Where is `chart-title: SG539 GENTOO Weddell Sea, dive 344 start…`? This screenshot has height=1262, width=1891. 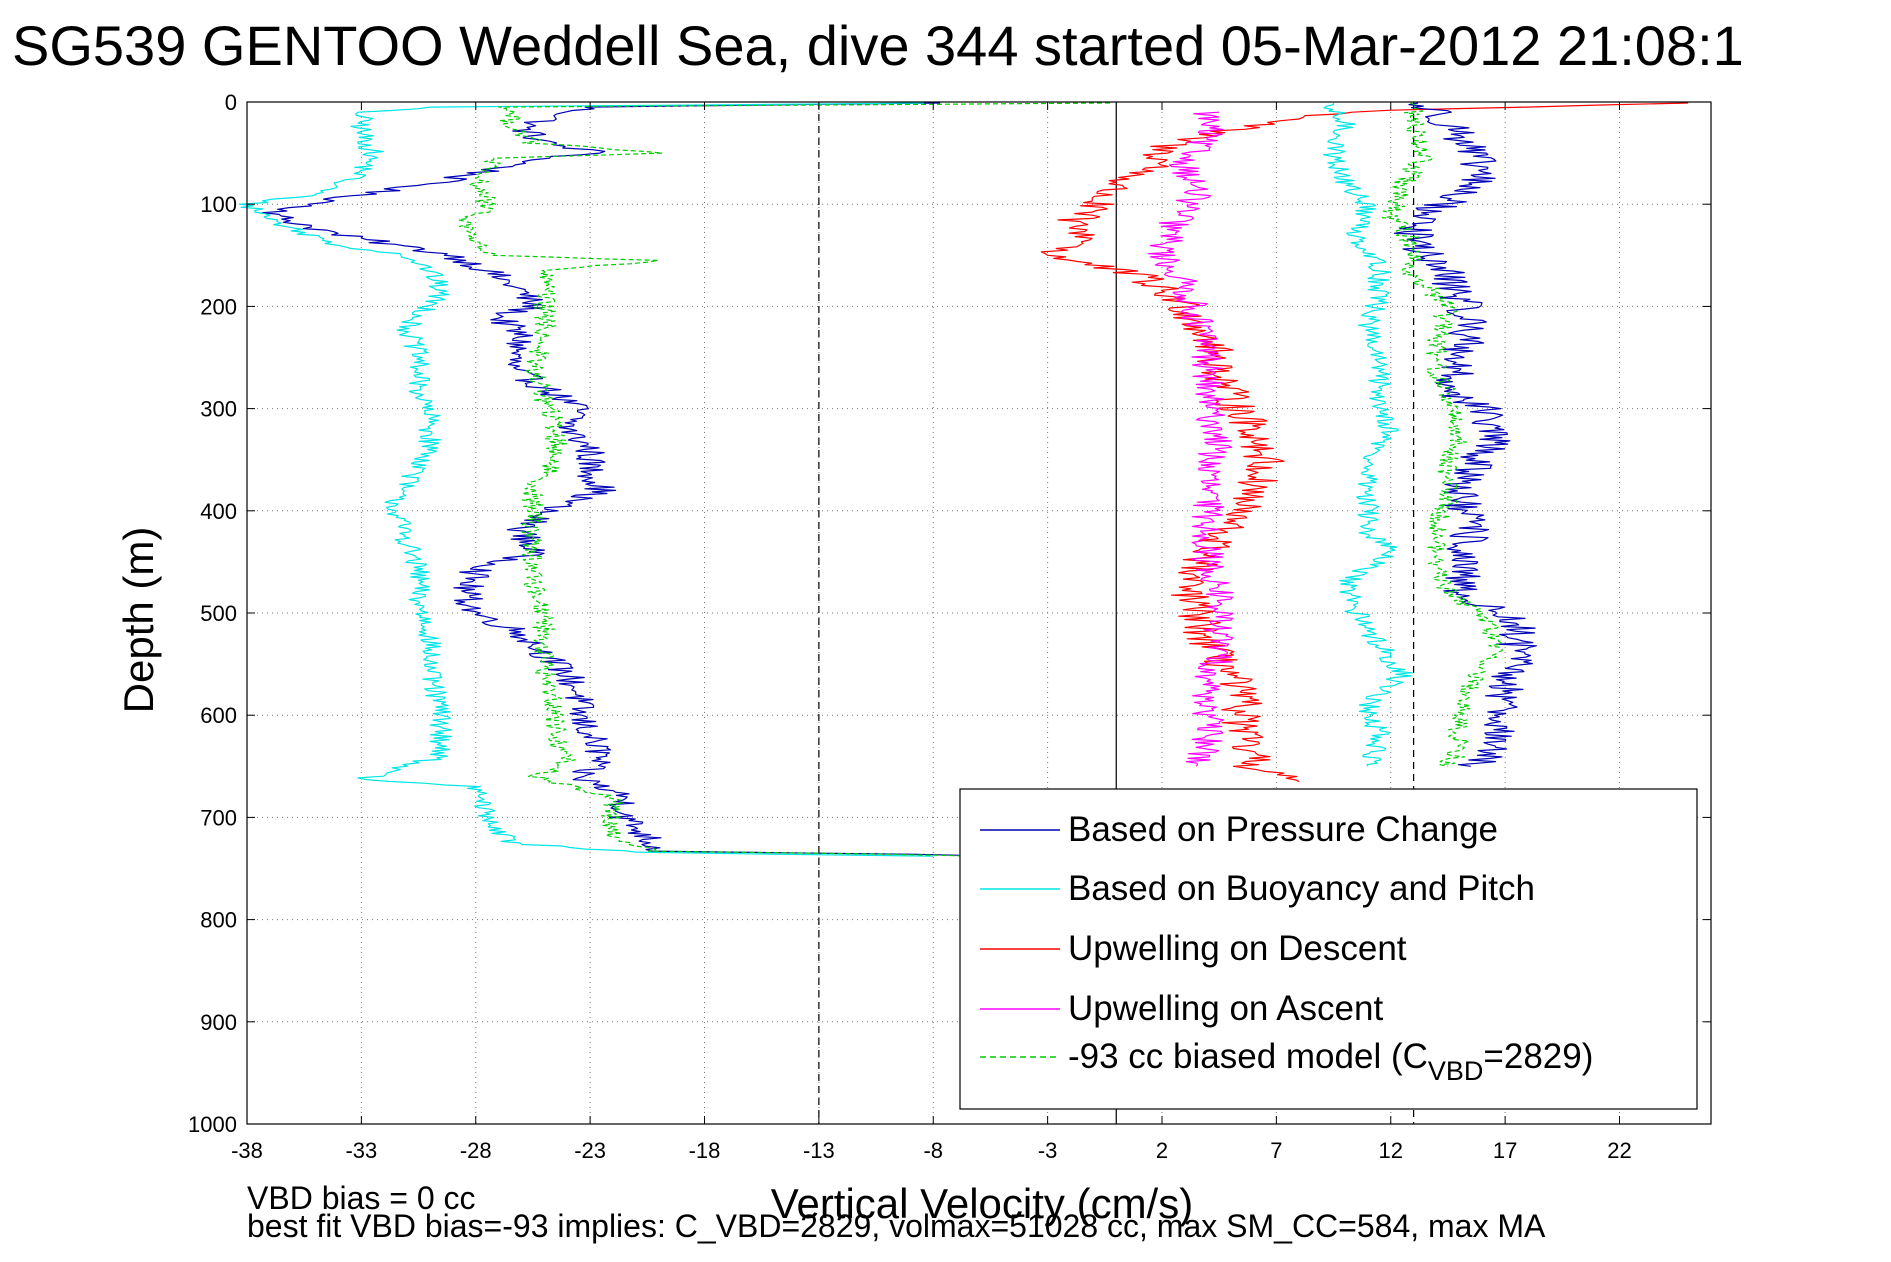 chart-title: SG539 GENTOO Weddell Sea, dive 344 start… is located at coordinates (878, 45).